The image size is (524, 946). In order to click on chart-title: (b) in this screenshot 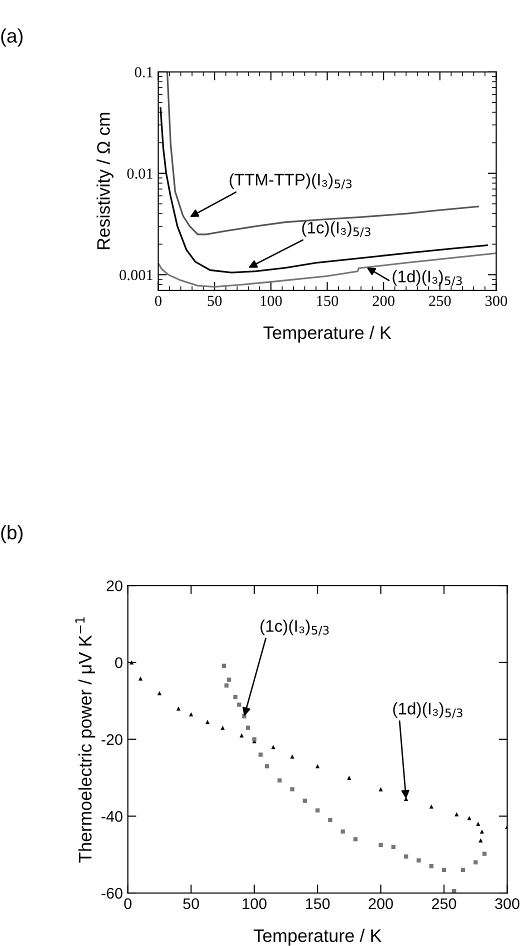, I will do `click(12, 534)`.